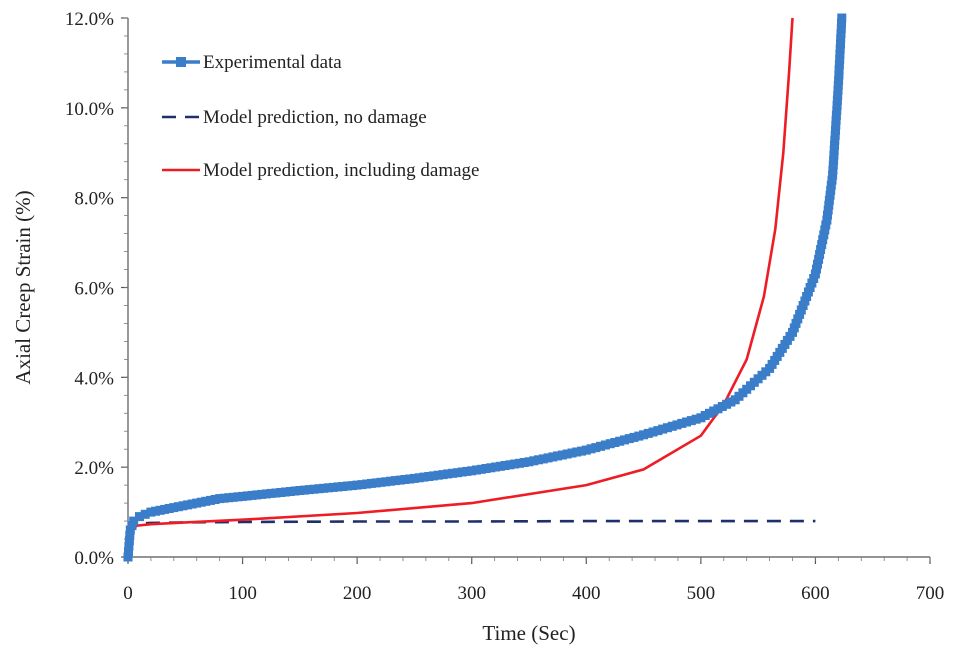 The image size is (954, 646). What do you see at coordinates (930, 593) in the screenshot?
I see `x-tick-label: 700` at bounding box center [930, 593].